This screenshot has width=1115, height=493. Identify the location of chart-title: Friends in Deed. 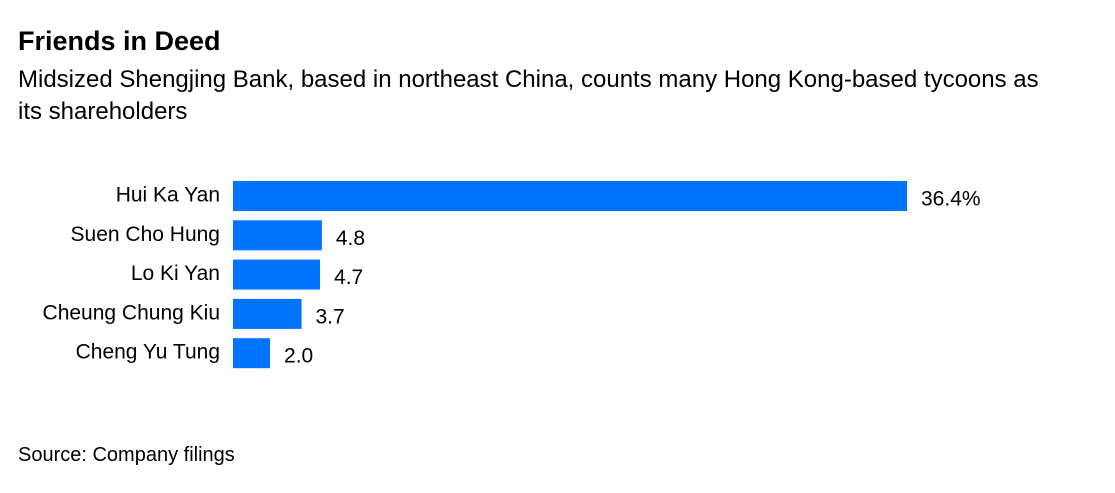
(119, 41).